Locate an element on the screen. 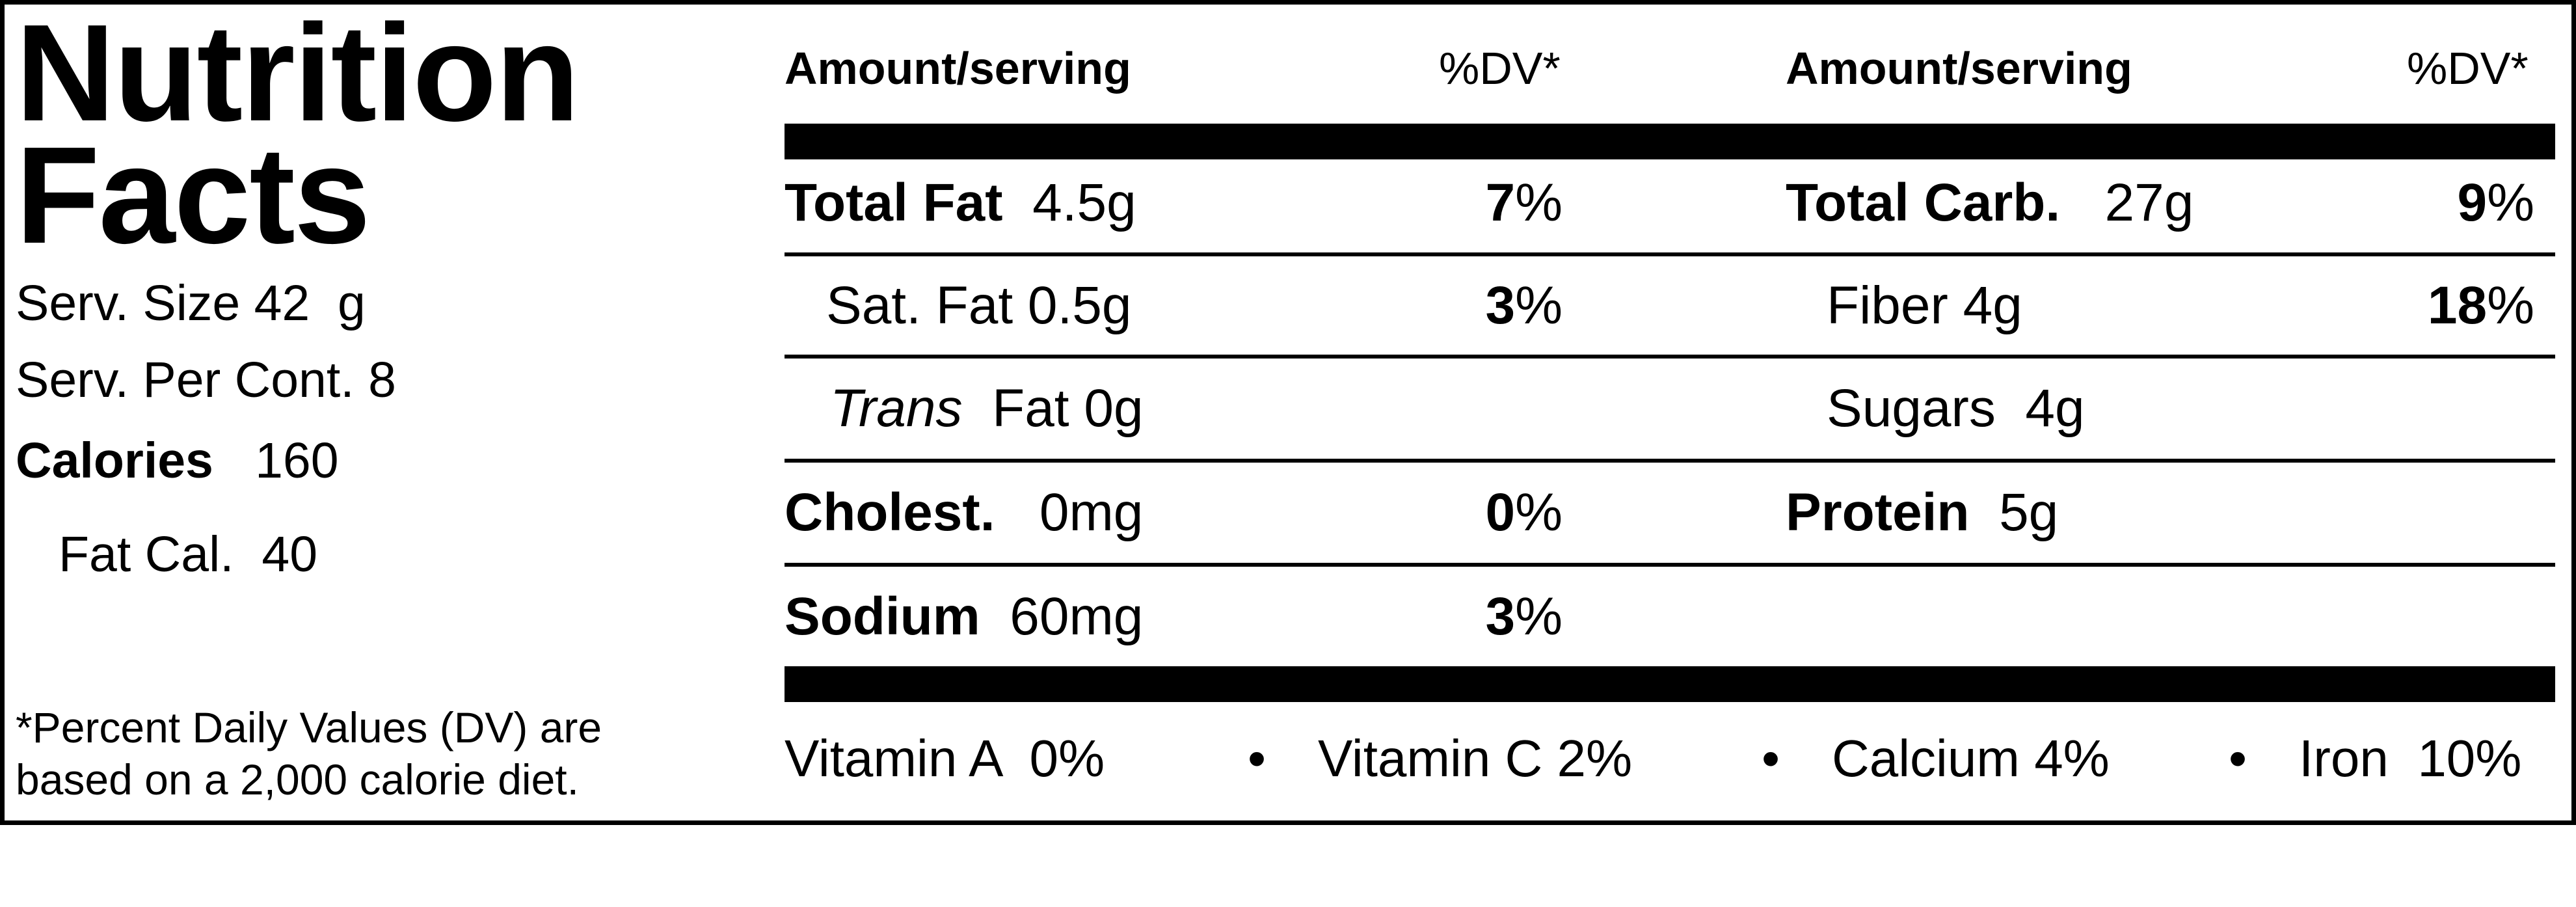 The height and width of the screenshot is (907, 2576). servings-per-container-label: Serv. Per Cont. is located at coordinates (185, 380).